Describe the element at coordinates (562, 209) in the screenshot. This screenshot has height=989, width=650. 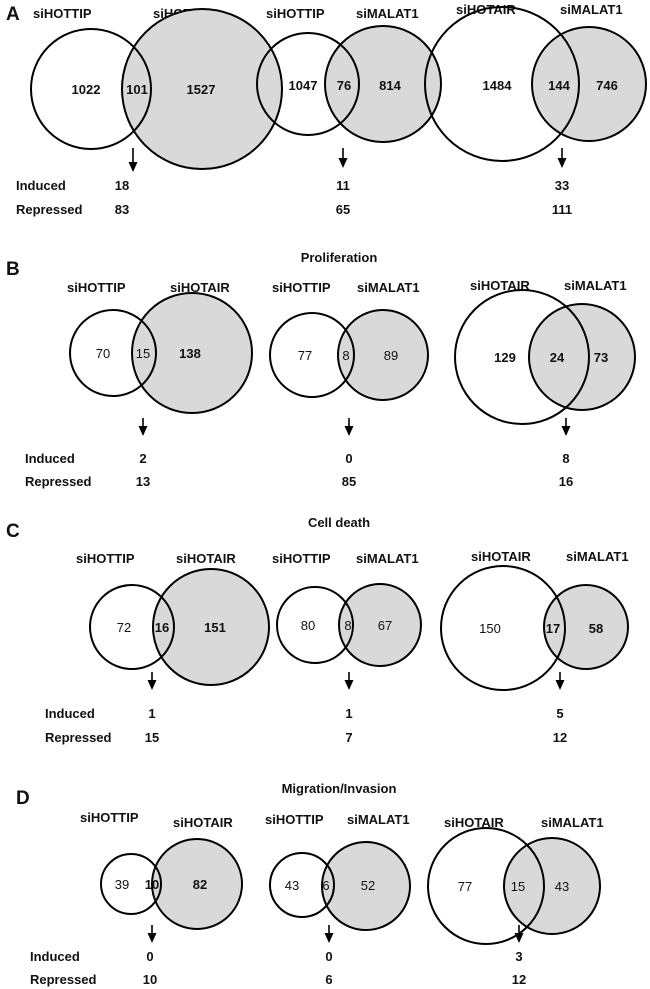
I see `repressed-count: 111` at that location.